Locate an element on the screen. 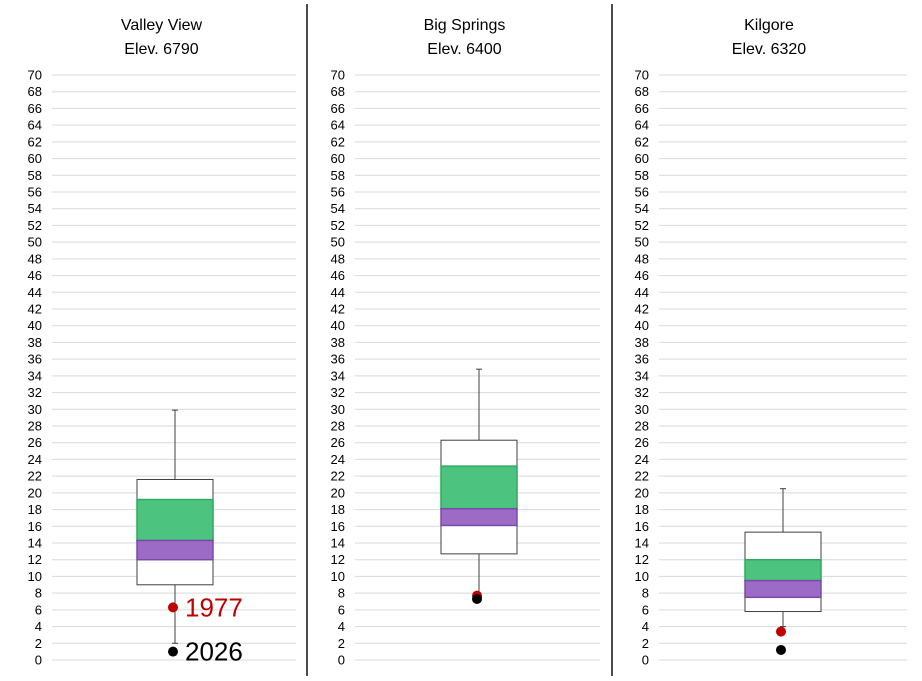 The width and height of the screenshot is (922, 681). panel-title: Kilgore is located at coordinates (769, 25).